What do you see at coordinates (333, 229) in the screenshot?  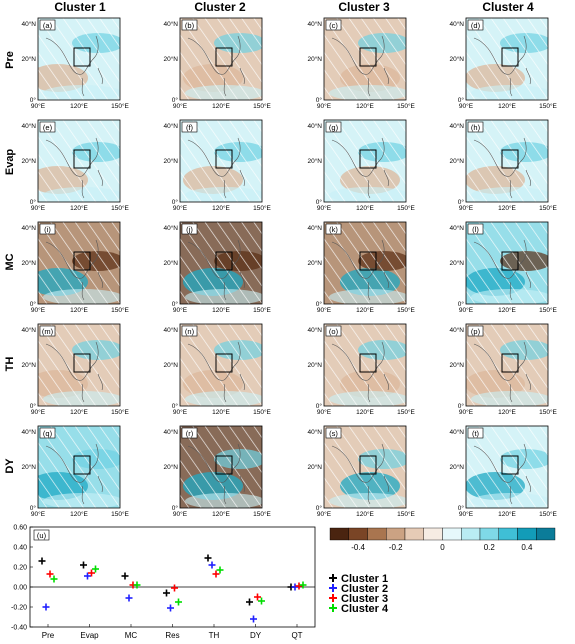 I see `panel-label: (k)` at bounding box center [333, 229].